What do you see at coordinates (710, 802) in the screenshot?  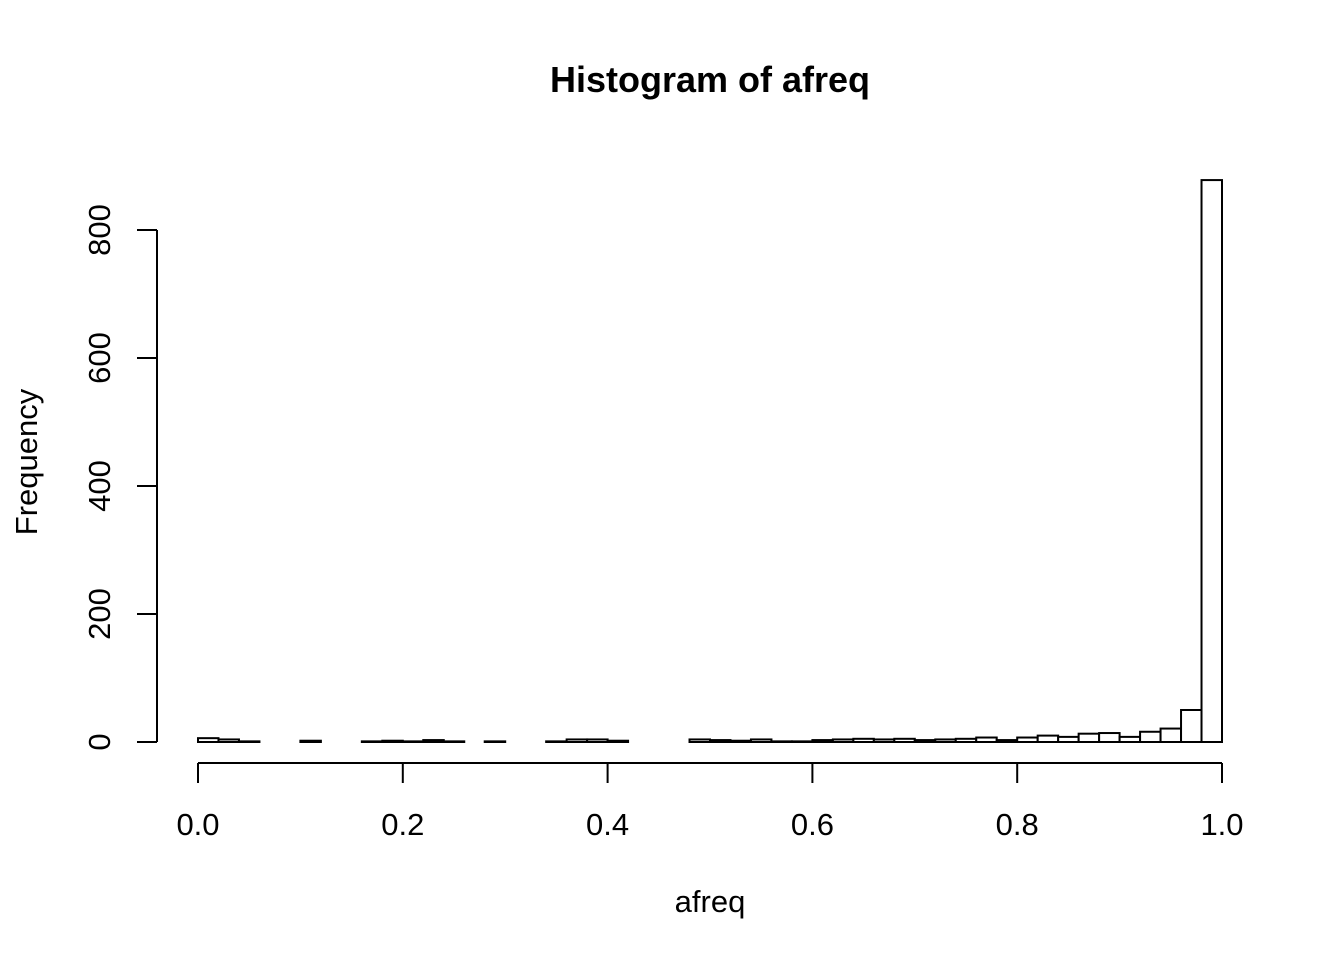 I see `x-axis: 0.0 0.2 0.4 0.6 0.8 1.0` at bounding box center [710, 802].